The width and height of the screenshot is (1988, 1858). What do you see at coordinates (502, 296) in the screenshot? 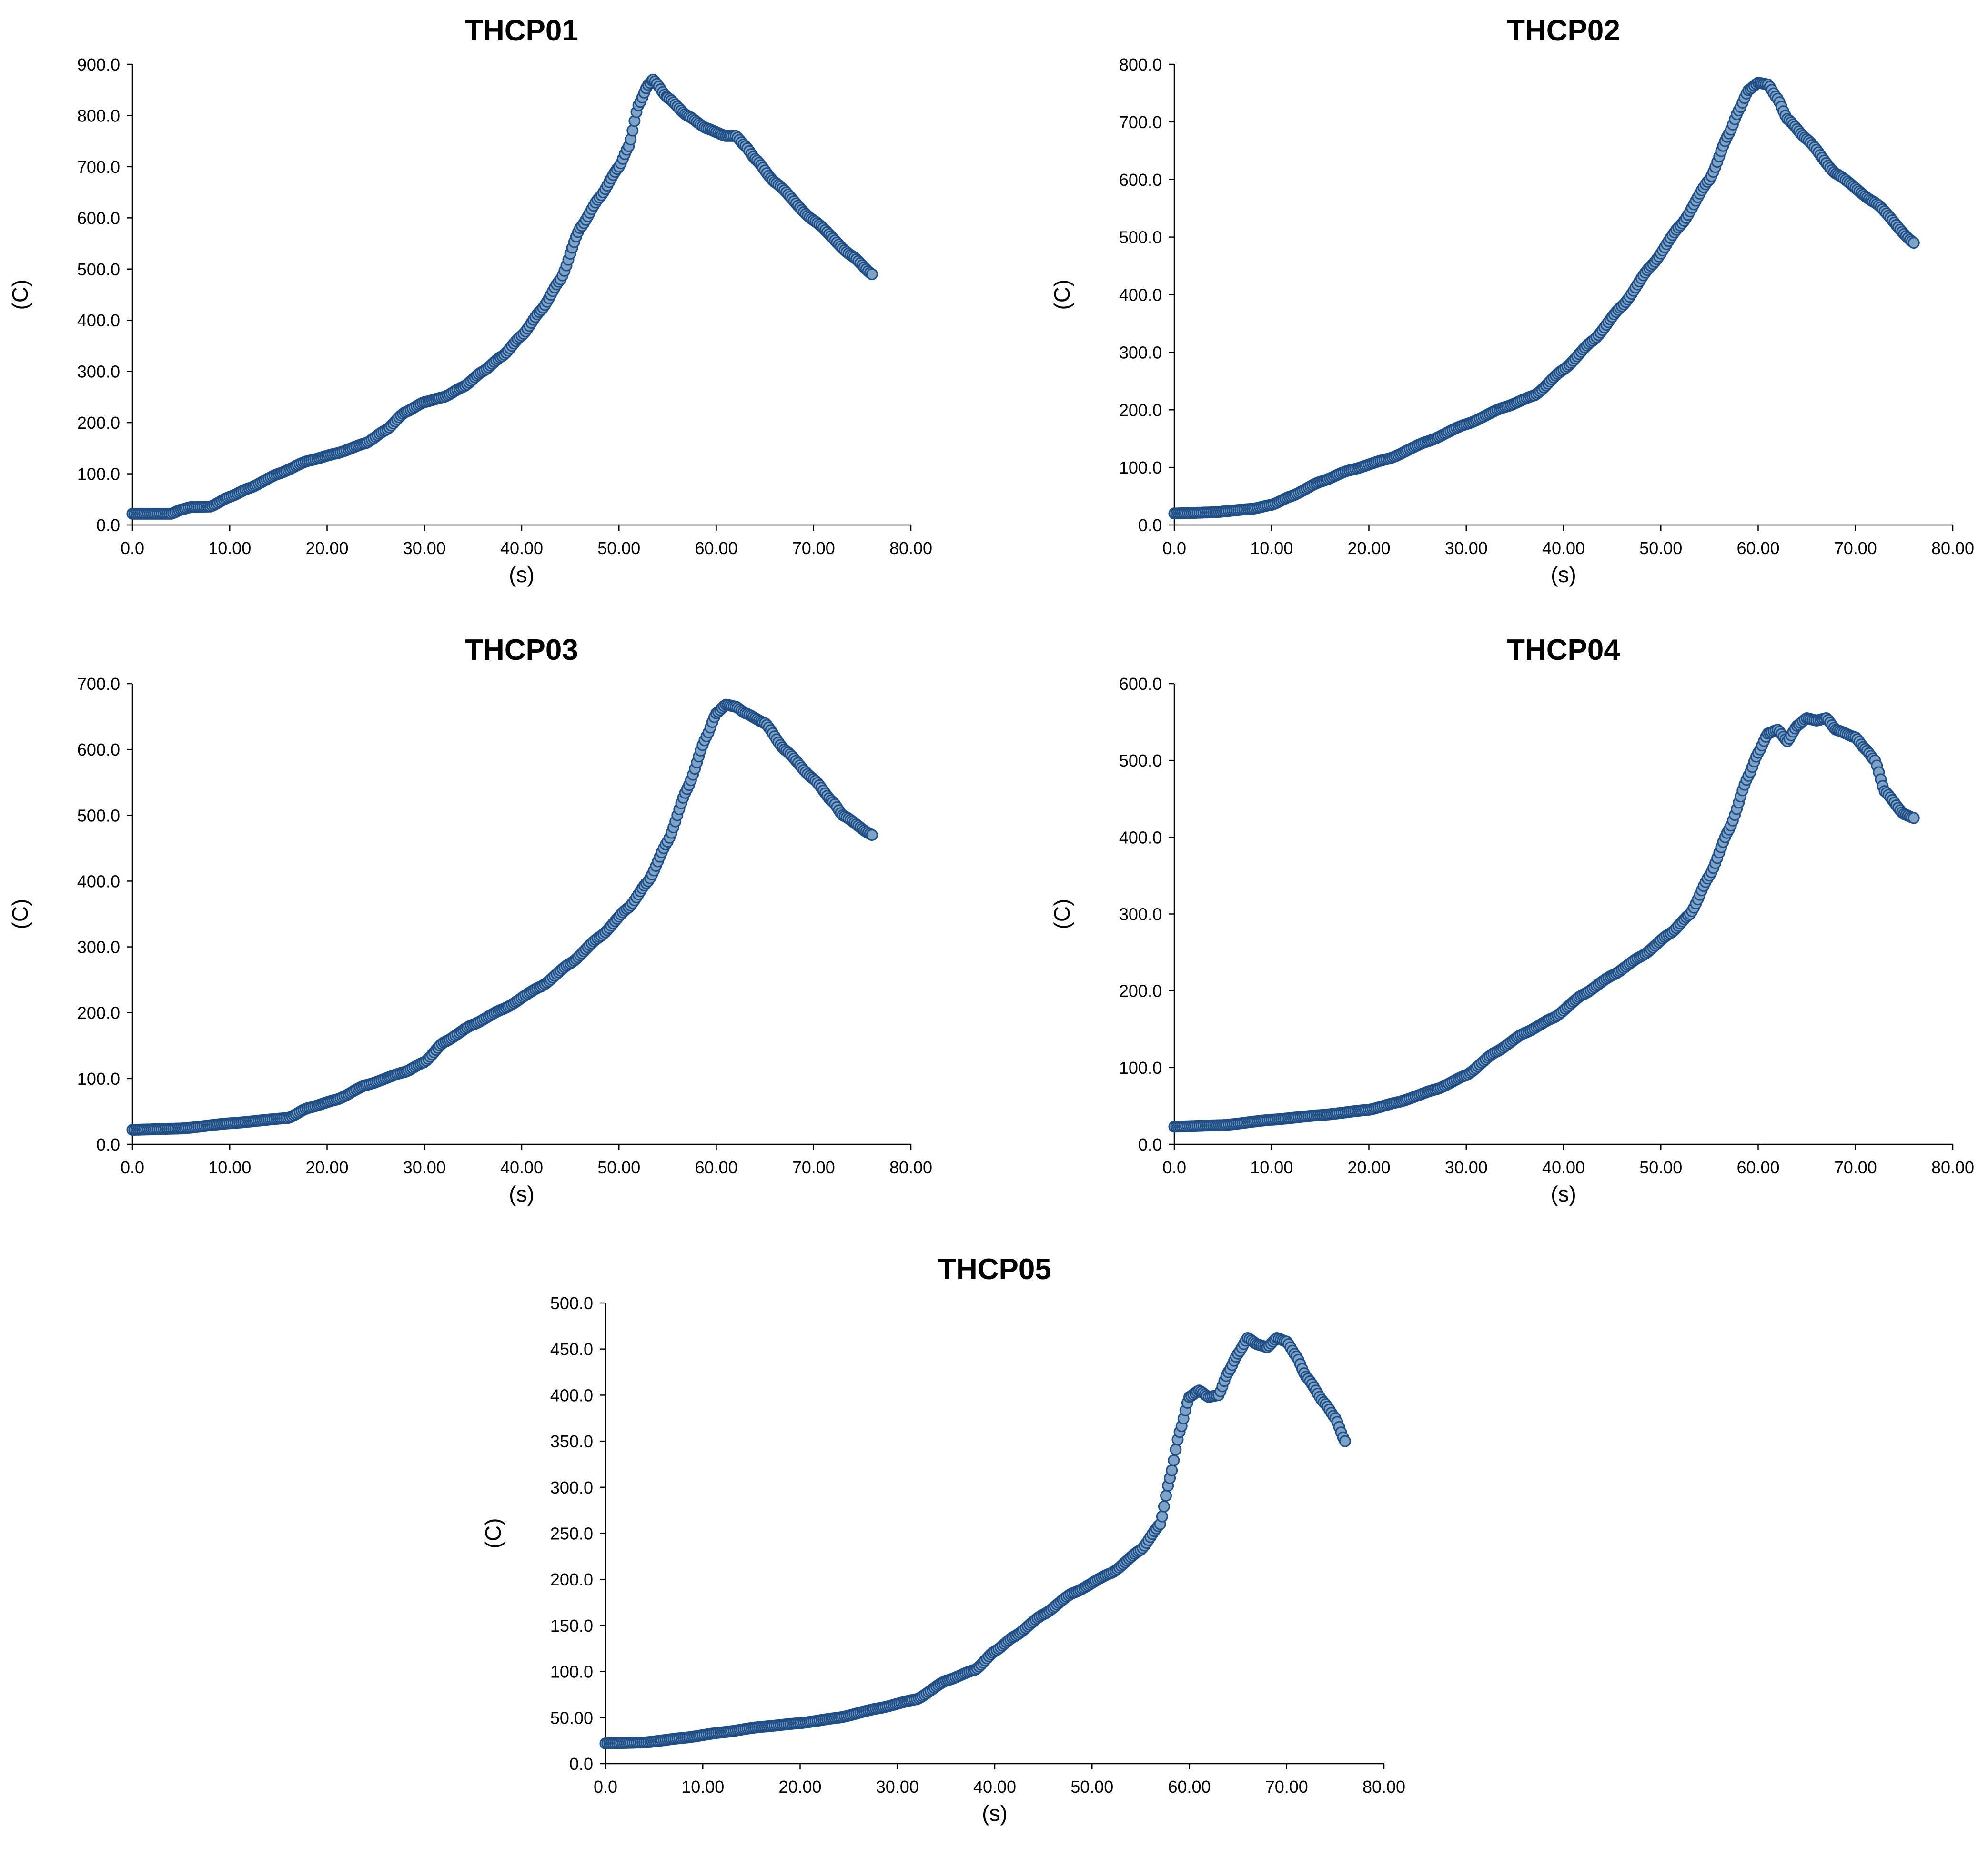
I see `series-THCP01` at bounding box center [502, 296].